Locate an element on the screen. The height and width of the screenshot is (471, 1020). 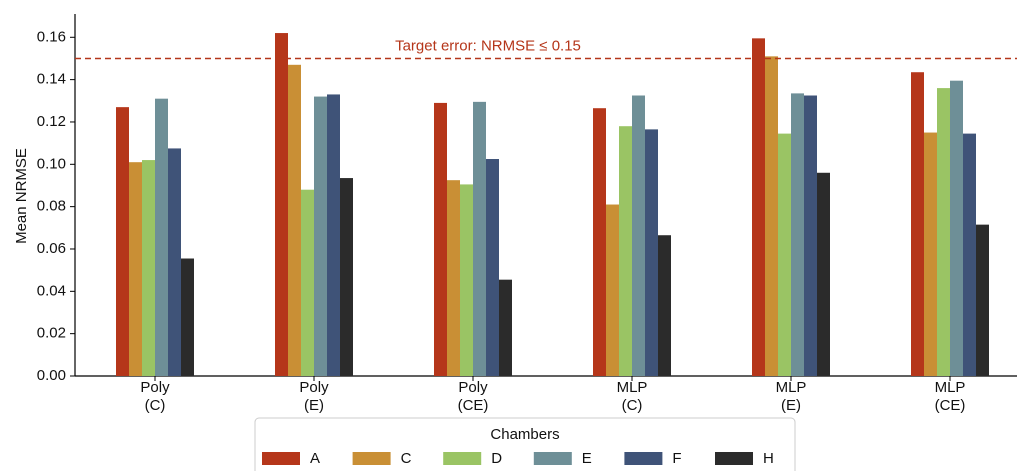
legend-label: A is located at coordinates (315, 458).